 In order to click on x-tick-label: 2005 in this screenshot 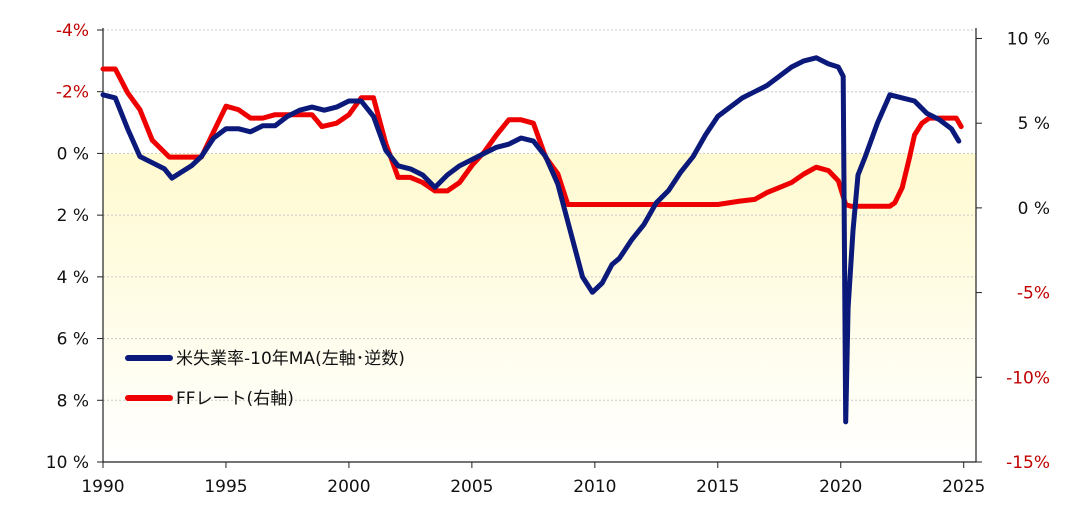, I will do `click(471, 487)`.